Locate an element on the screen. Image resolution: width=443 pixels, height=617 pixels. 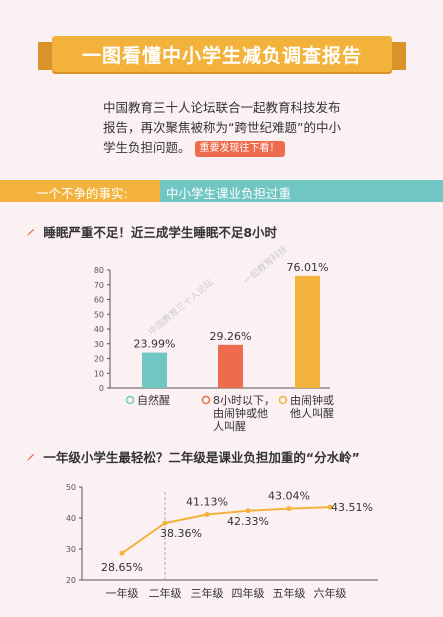
grade-chart-heading: 一年级小学生最轻松？二年级是课业负担加重的“分水岭” is located at coordinates (193, 456).